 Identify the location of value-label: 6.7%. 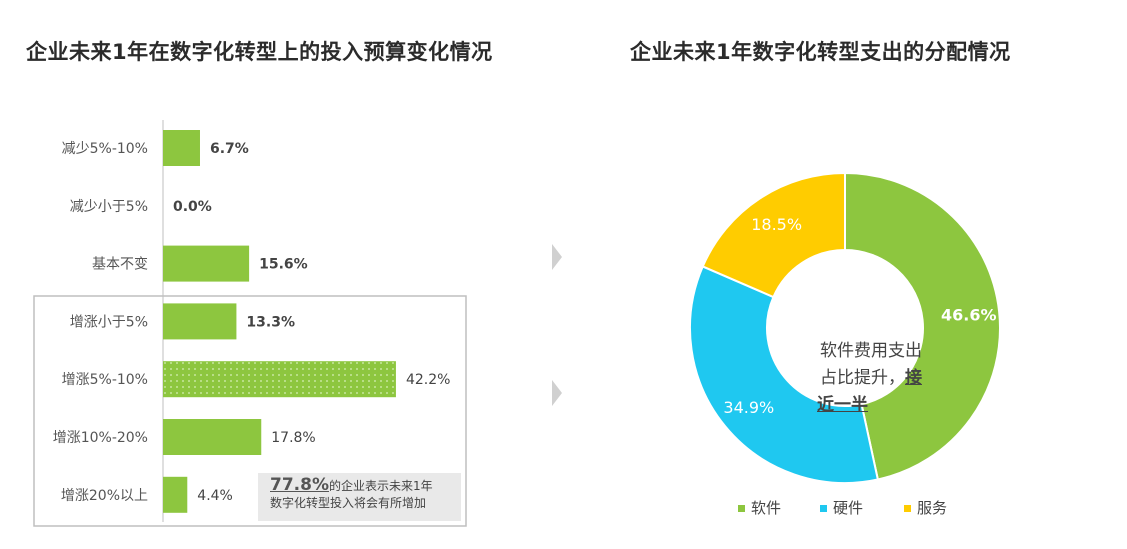
(229, 149).